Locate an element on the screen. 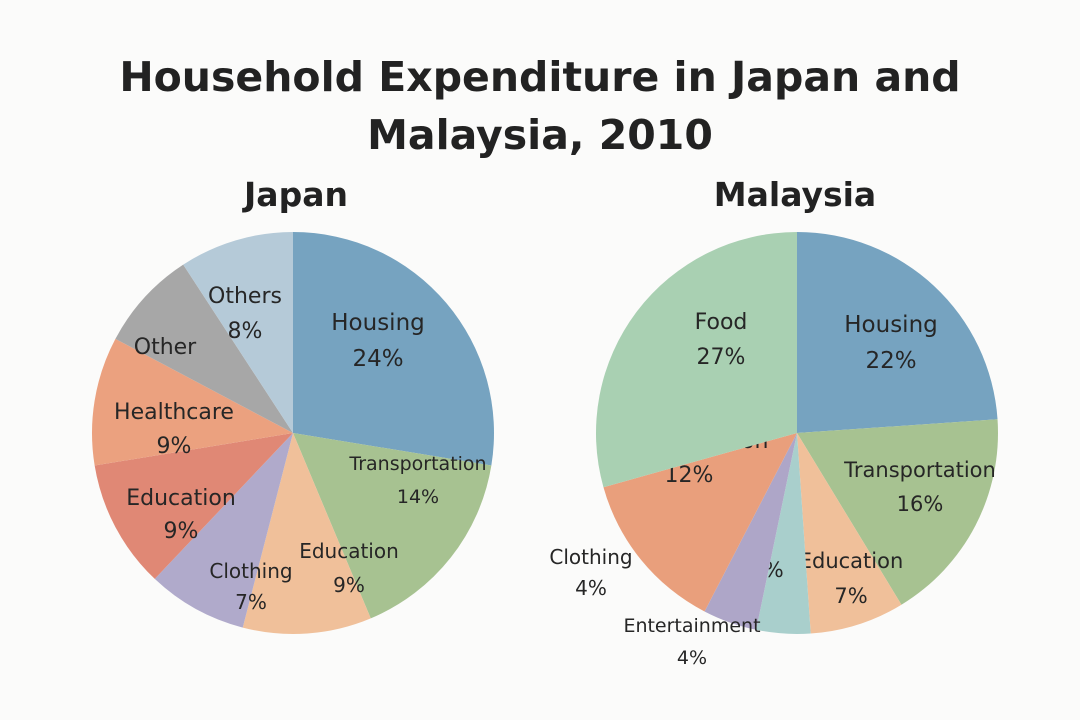 This screenshot has width=1080, height=720. slice-label: Others is located at coordinates (245, 296).